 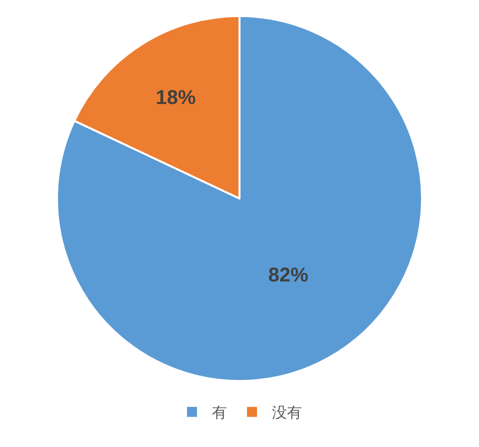 I want to click on data-label: 82%, so click(x=288, y=275).